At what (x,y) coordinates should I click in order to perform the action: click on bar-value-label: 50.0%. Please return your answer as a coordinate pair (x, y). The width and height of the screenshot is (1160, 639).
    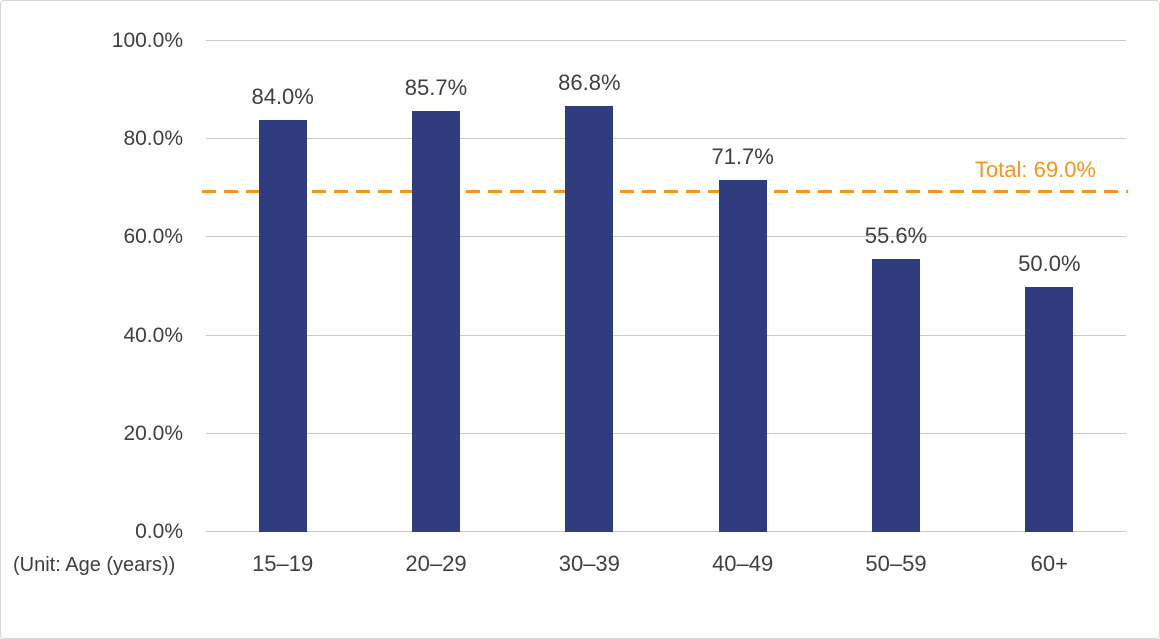
    Looking at the image, I should click on (1049, 263).